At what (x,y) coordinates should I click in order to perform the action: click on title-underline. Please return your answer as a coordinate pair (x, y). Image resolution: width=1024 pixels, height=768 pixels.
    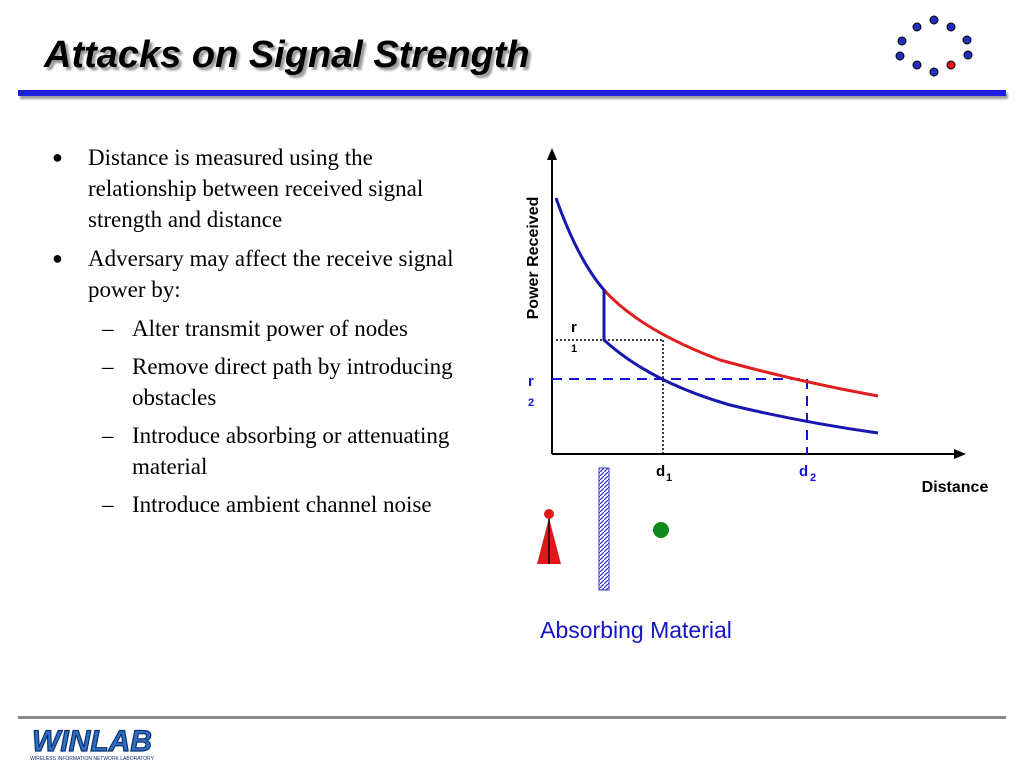
    Looking at the image, I should click on (512, 93).